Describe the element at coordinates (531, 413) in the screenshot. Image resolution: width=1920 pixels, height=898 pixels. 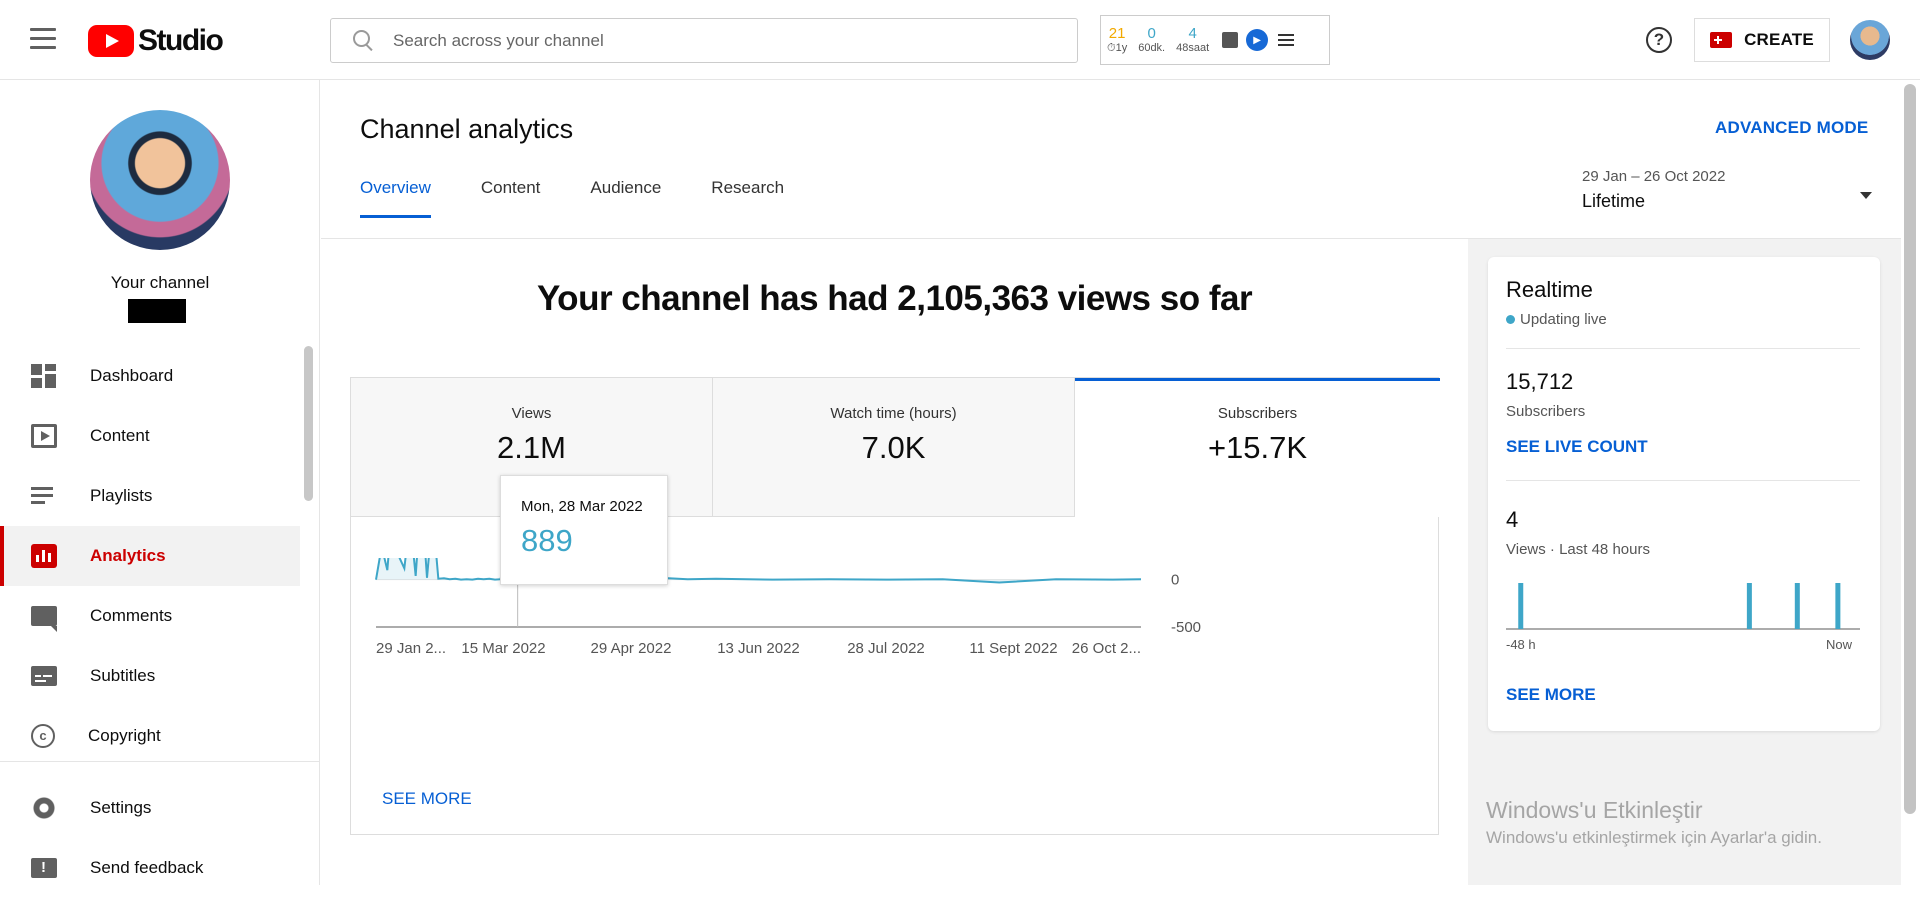
I see `metric-label: Views` at that location.